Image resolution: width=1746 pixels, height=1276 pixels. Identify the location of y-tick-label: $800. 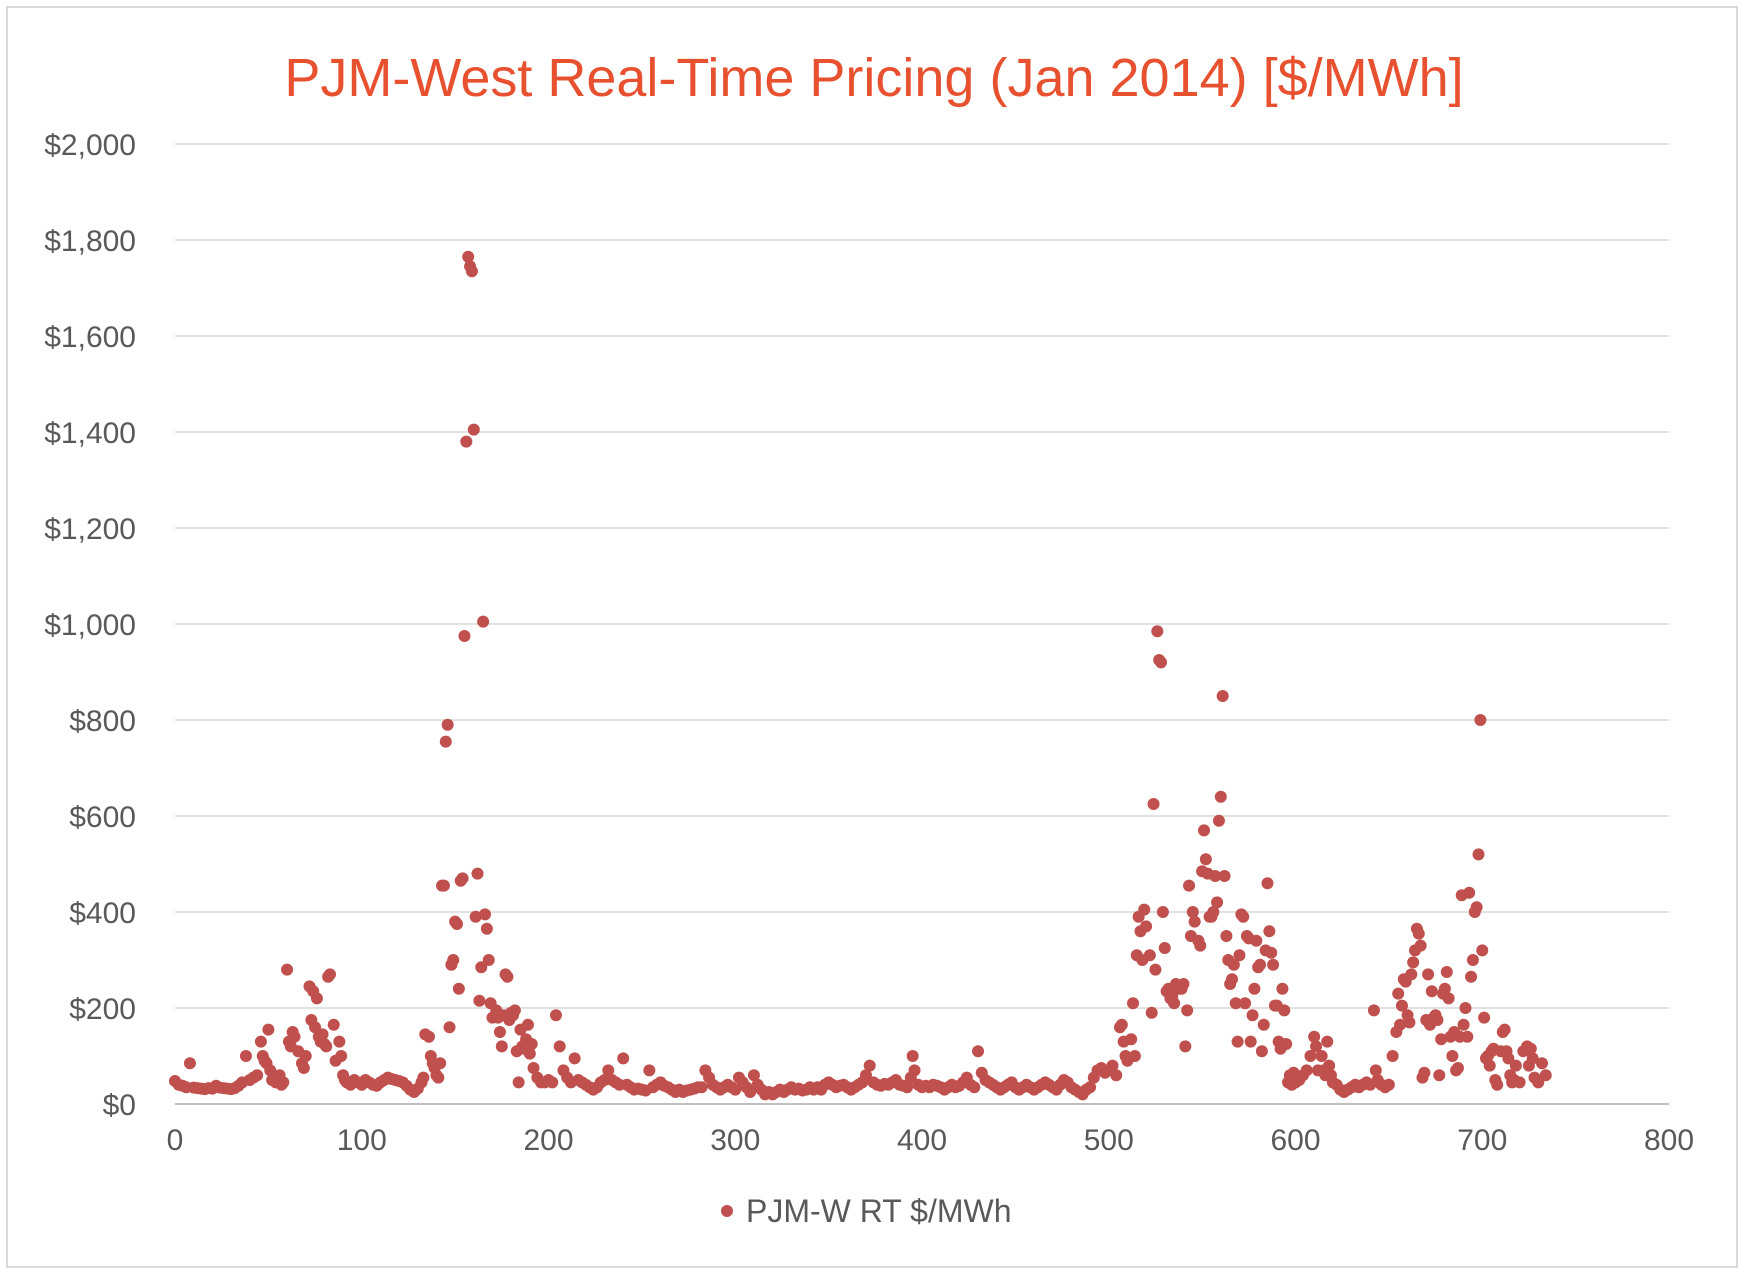
(102, 721).